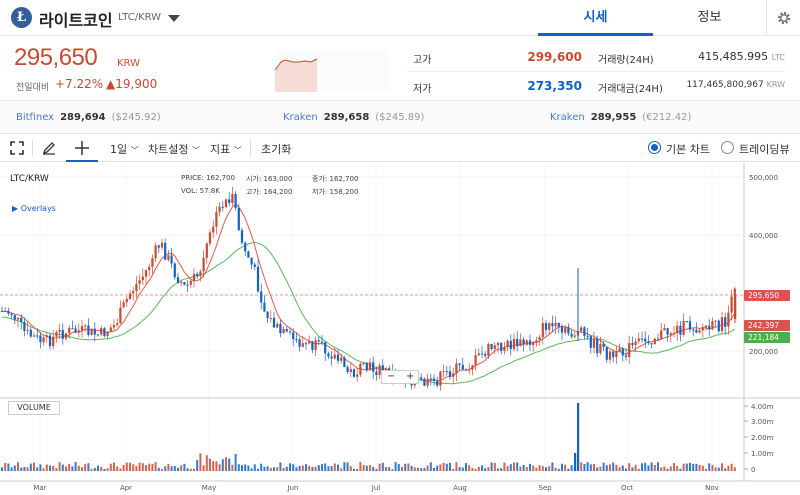  I want to click on coin-pair: LTC/KRW, so click(140, 17).